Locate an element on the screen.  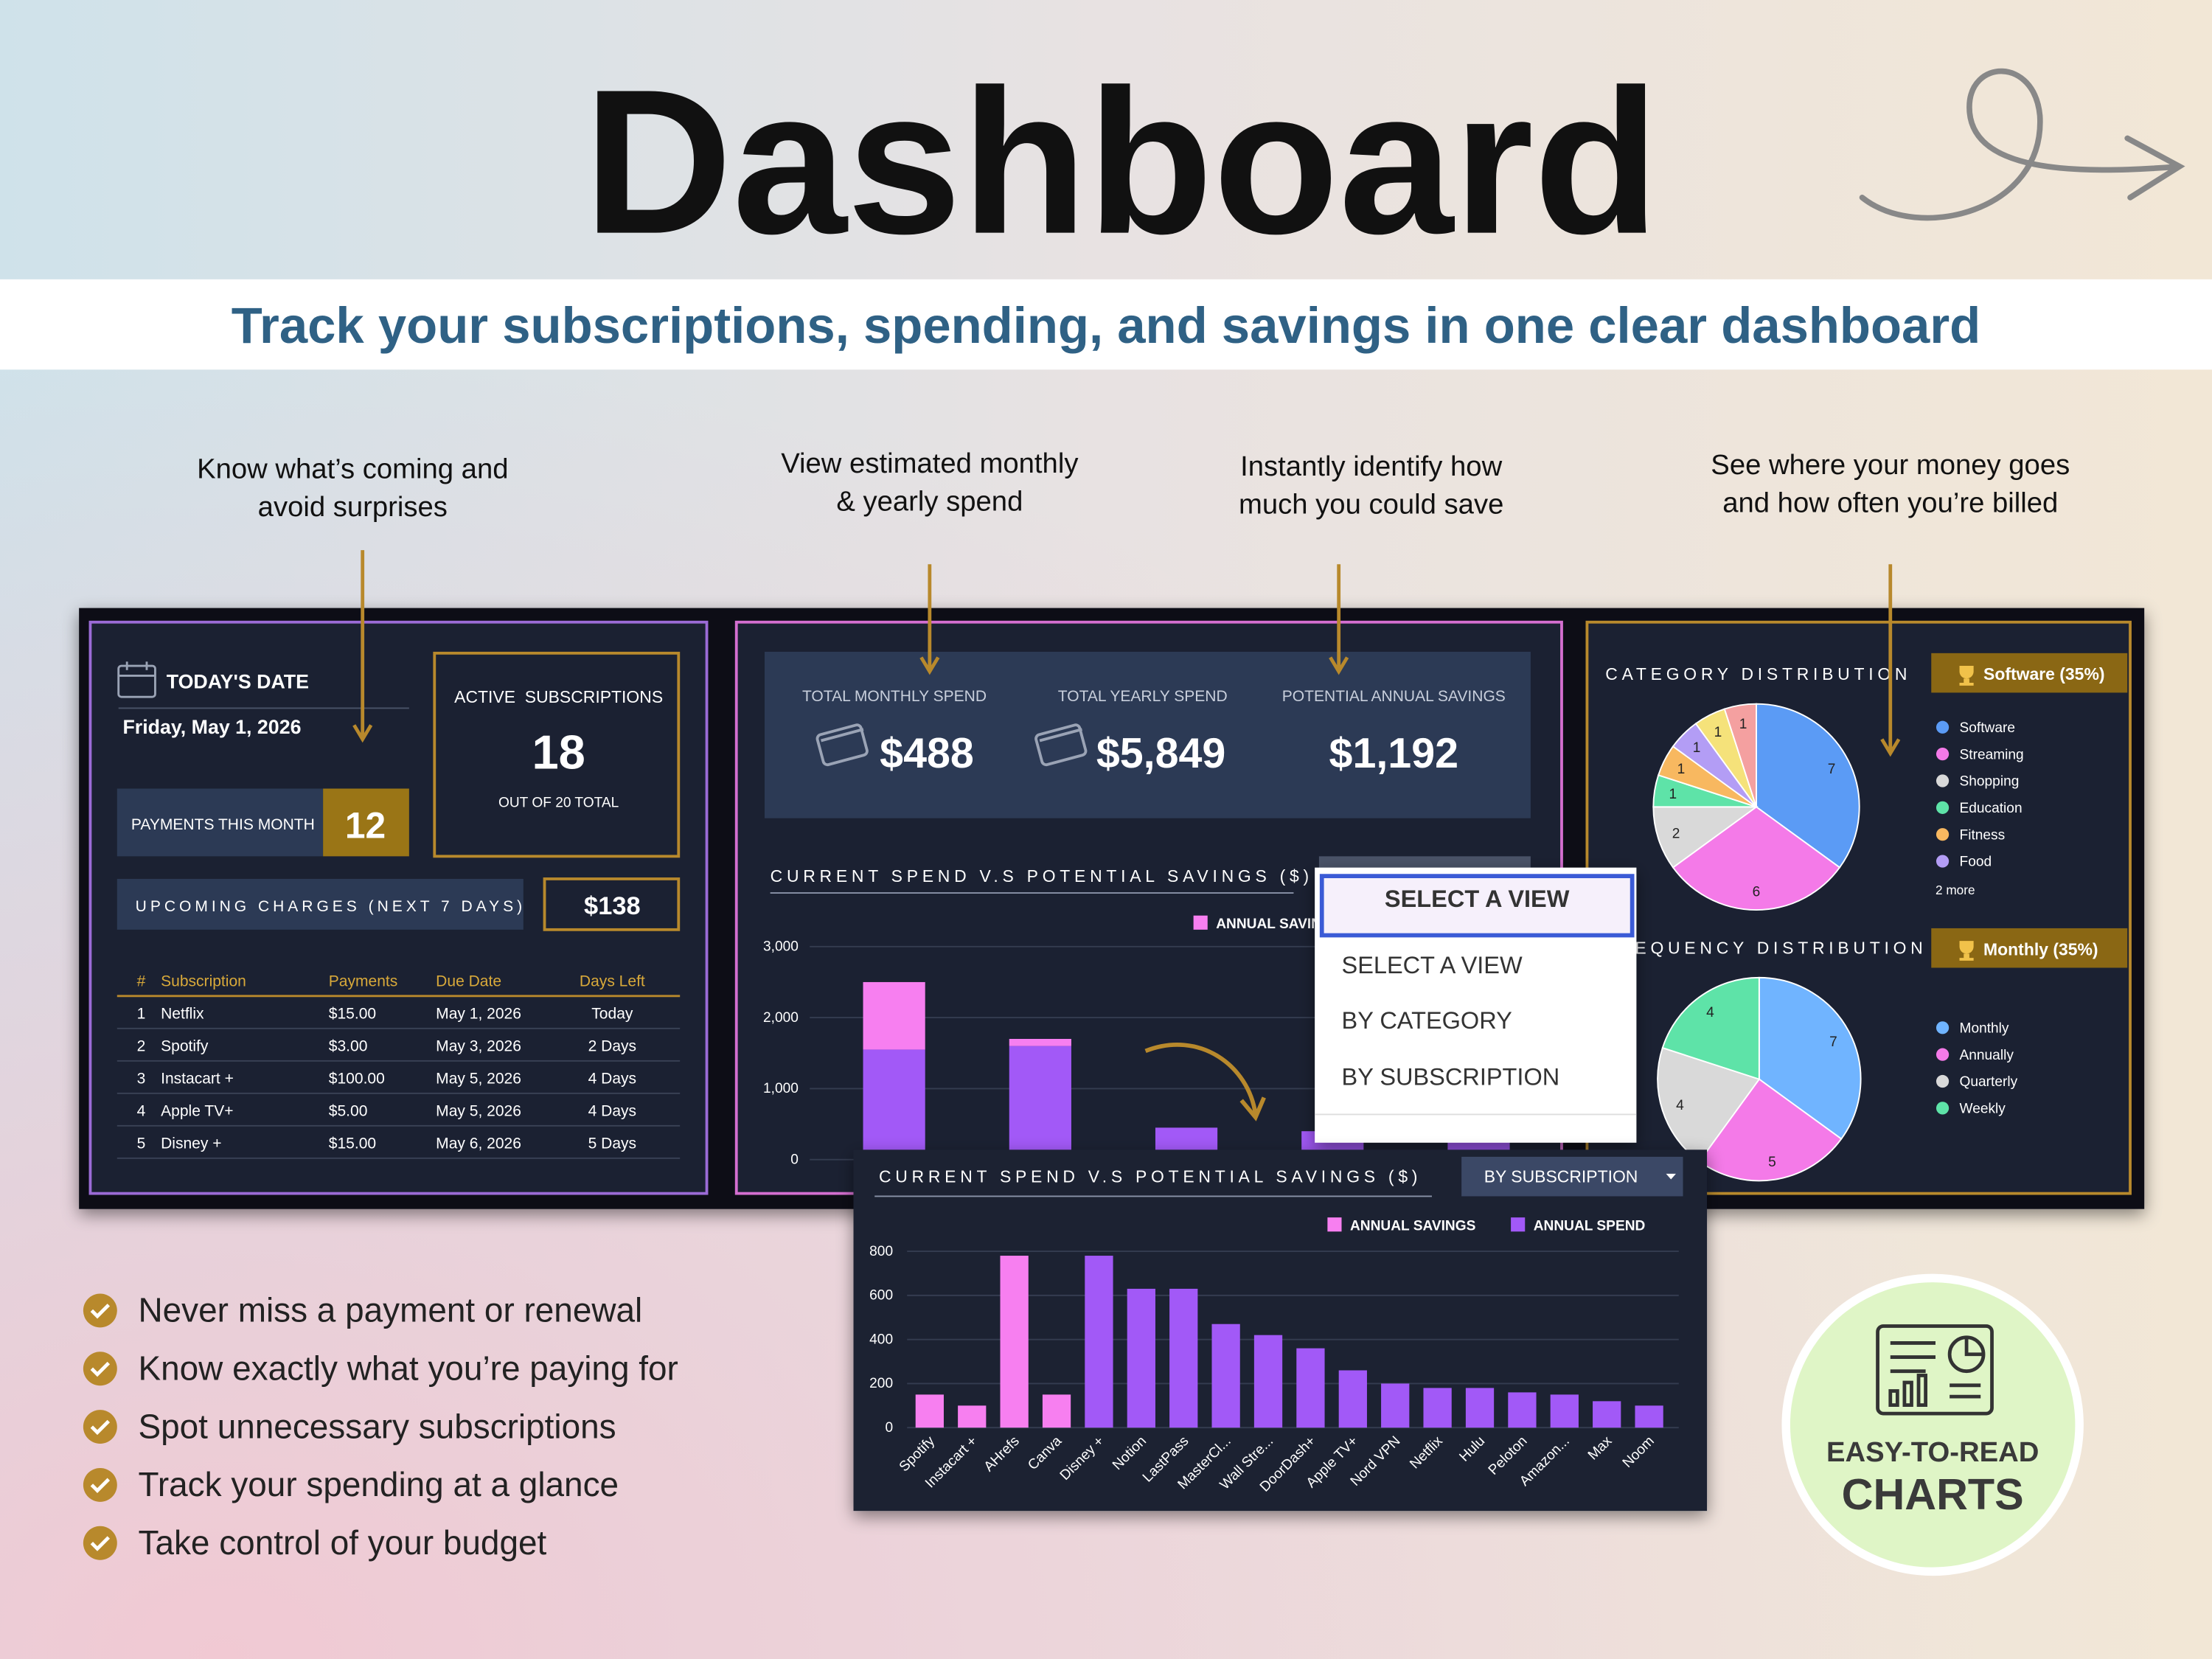
callout: much you could save is located at coordinates (1371, 504).